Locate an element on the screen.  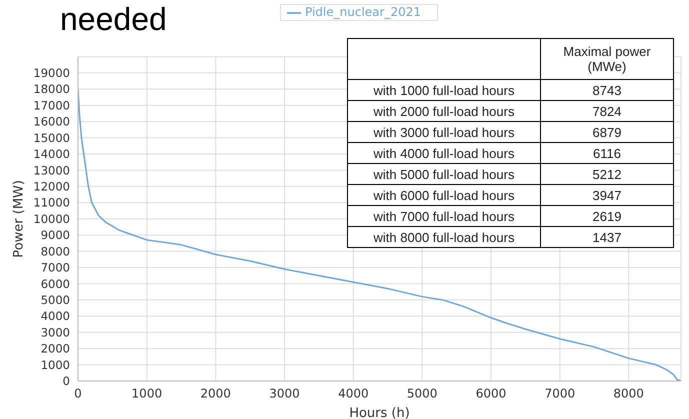
y-tick-label: 1000 is located at coordinates (55, 365).